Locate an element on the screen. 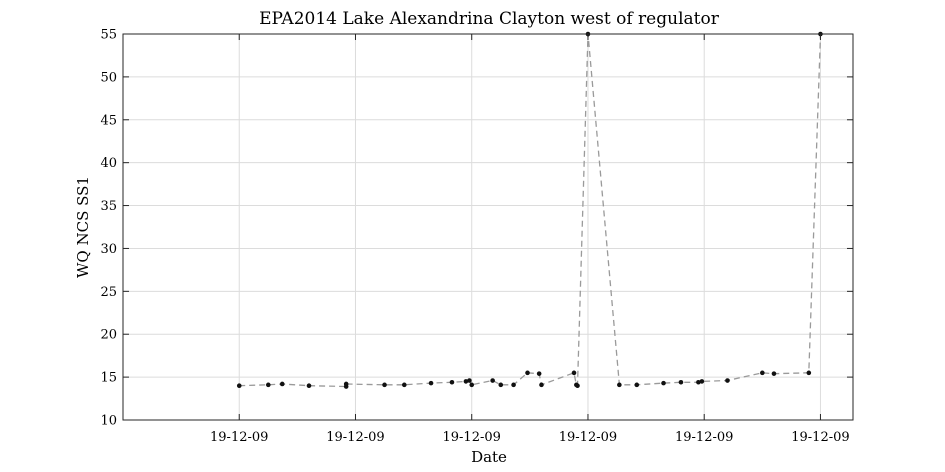 Image resolution: width=945 pixels, height=472 pixels. y-tick-labels: 10 15 20 25 30 35 40 45 50 55 is located at coordinates (108, 228).